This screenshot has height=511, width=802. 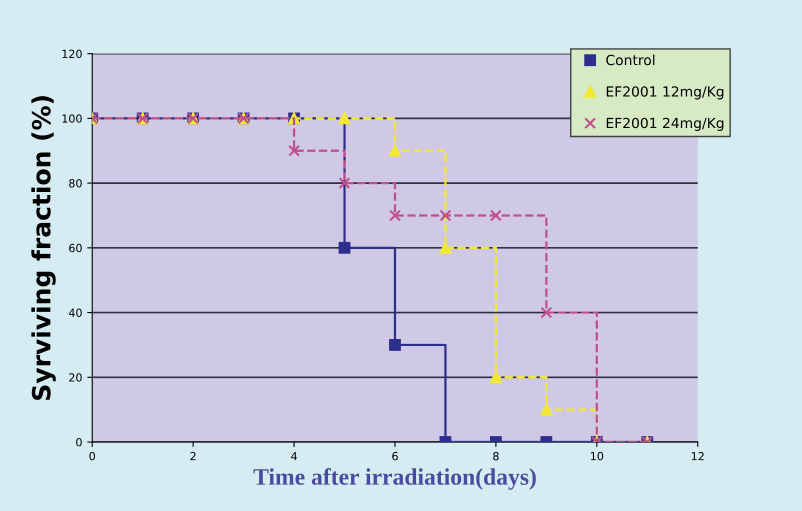 I want to click on y-tick-label: 20, so click(x=75, y=377).